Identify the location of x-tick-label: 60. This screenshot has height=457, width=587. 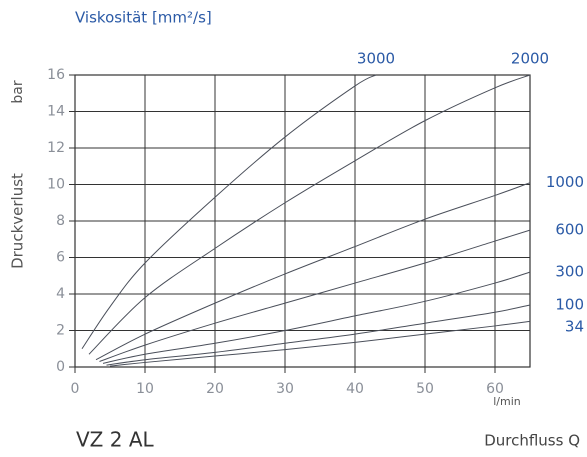
(495, 389).